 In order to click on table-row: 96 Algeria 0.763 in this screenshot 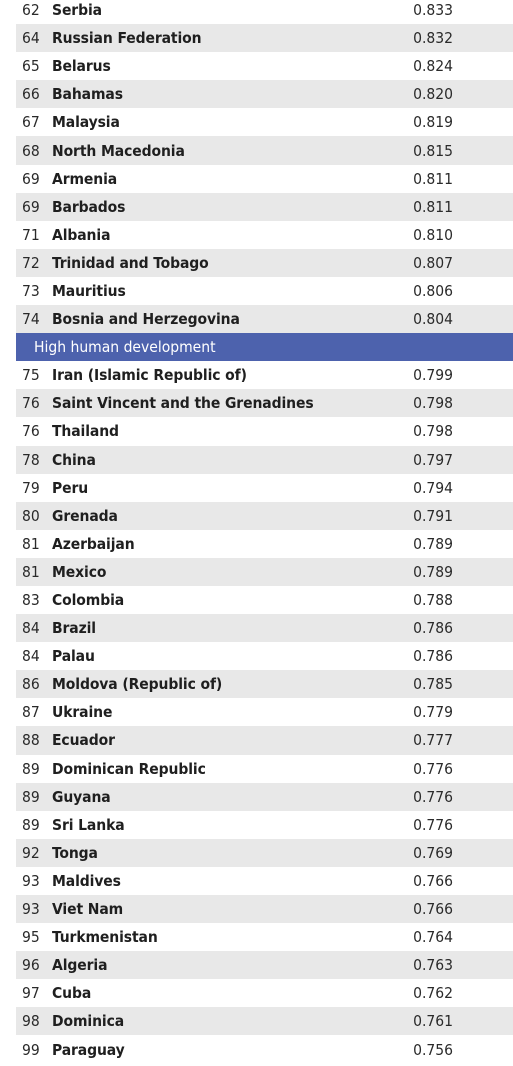, I will do `click(264, 965)`.